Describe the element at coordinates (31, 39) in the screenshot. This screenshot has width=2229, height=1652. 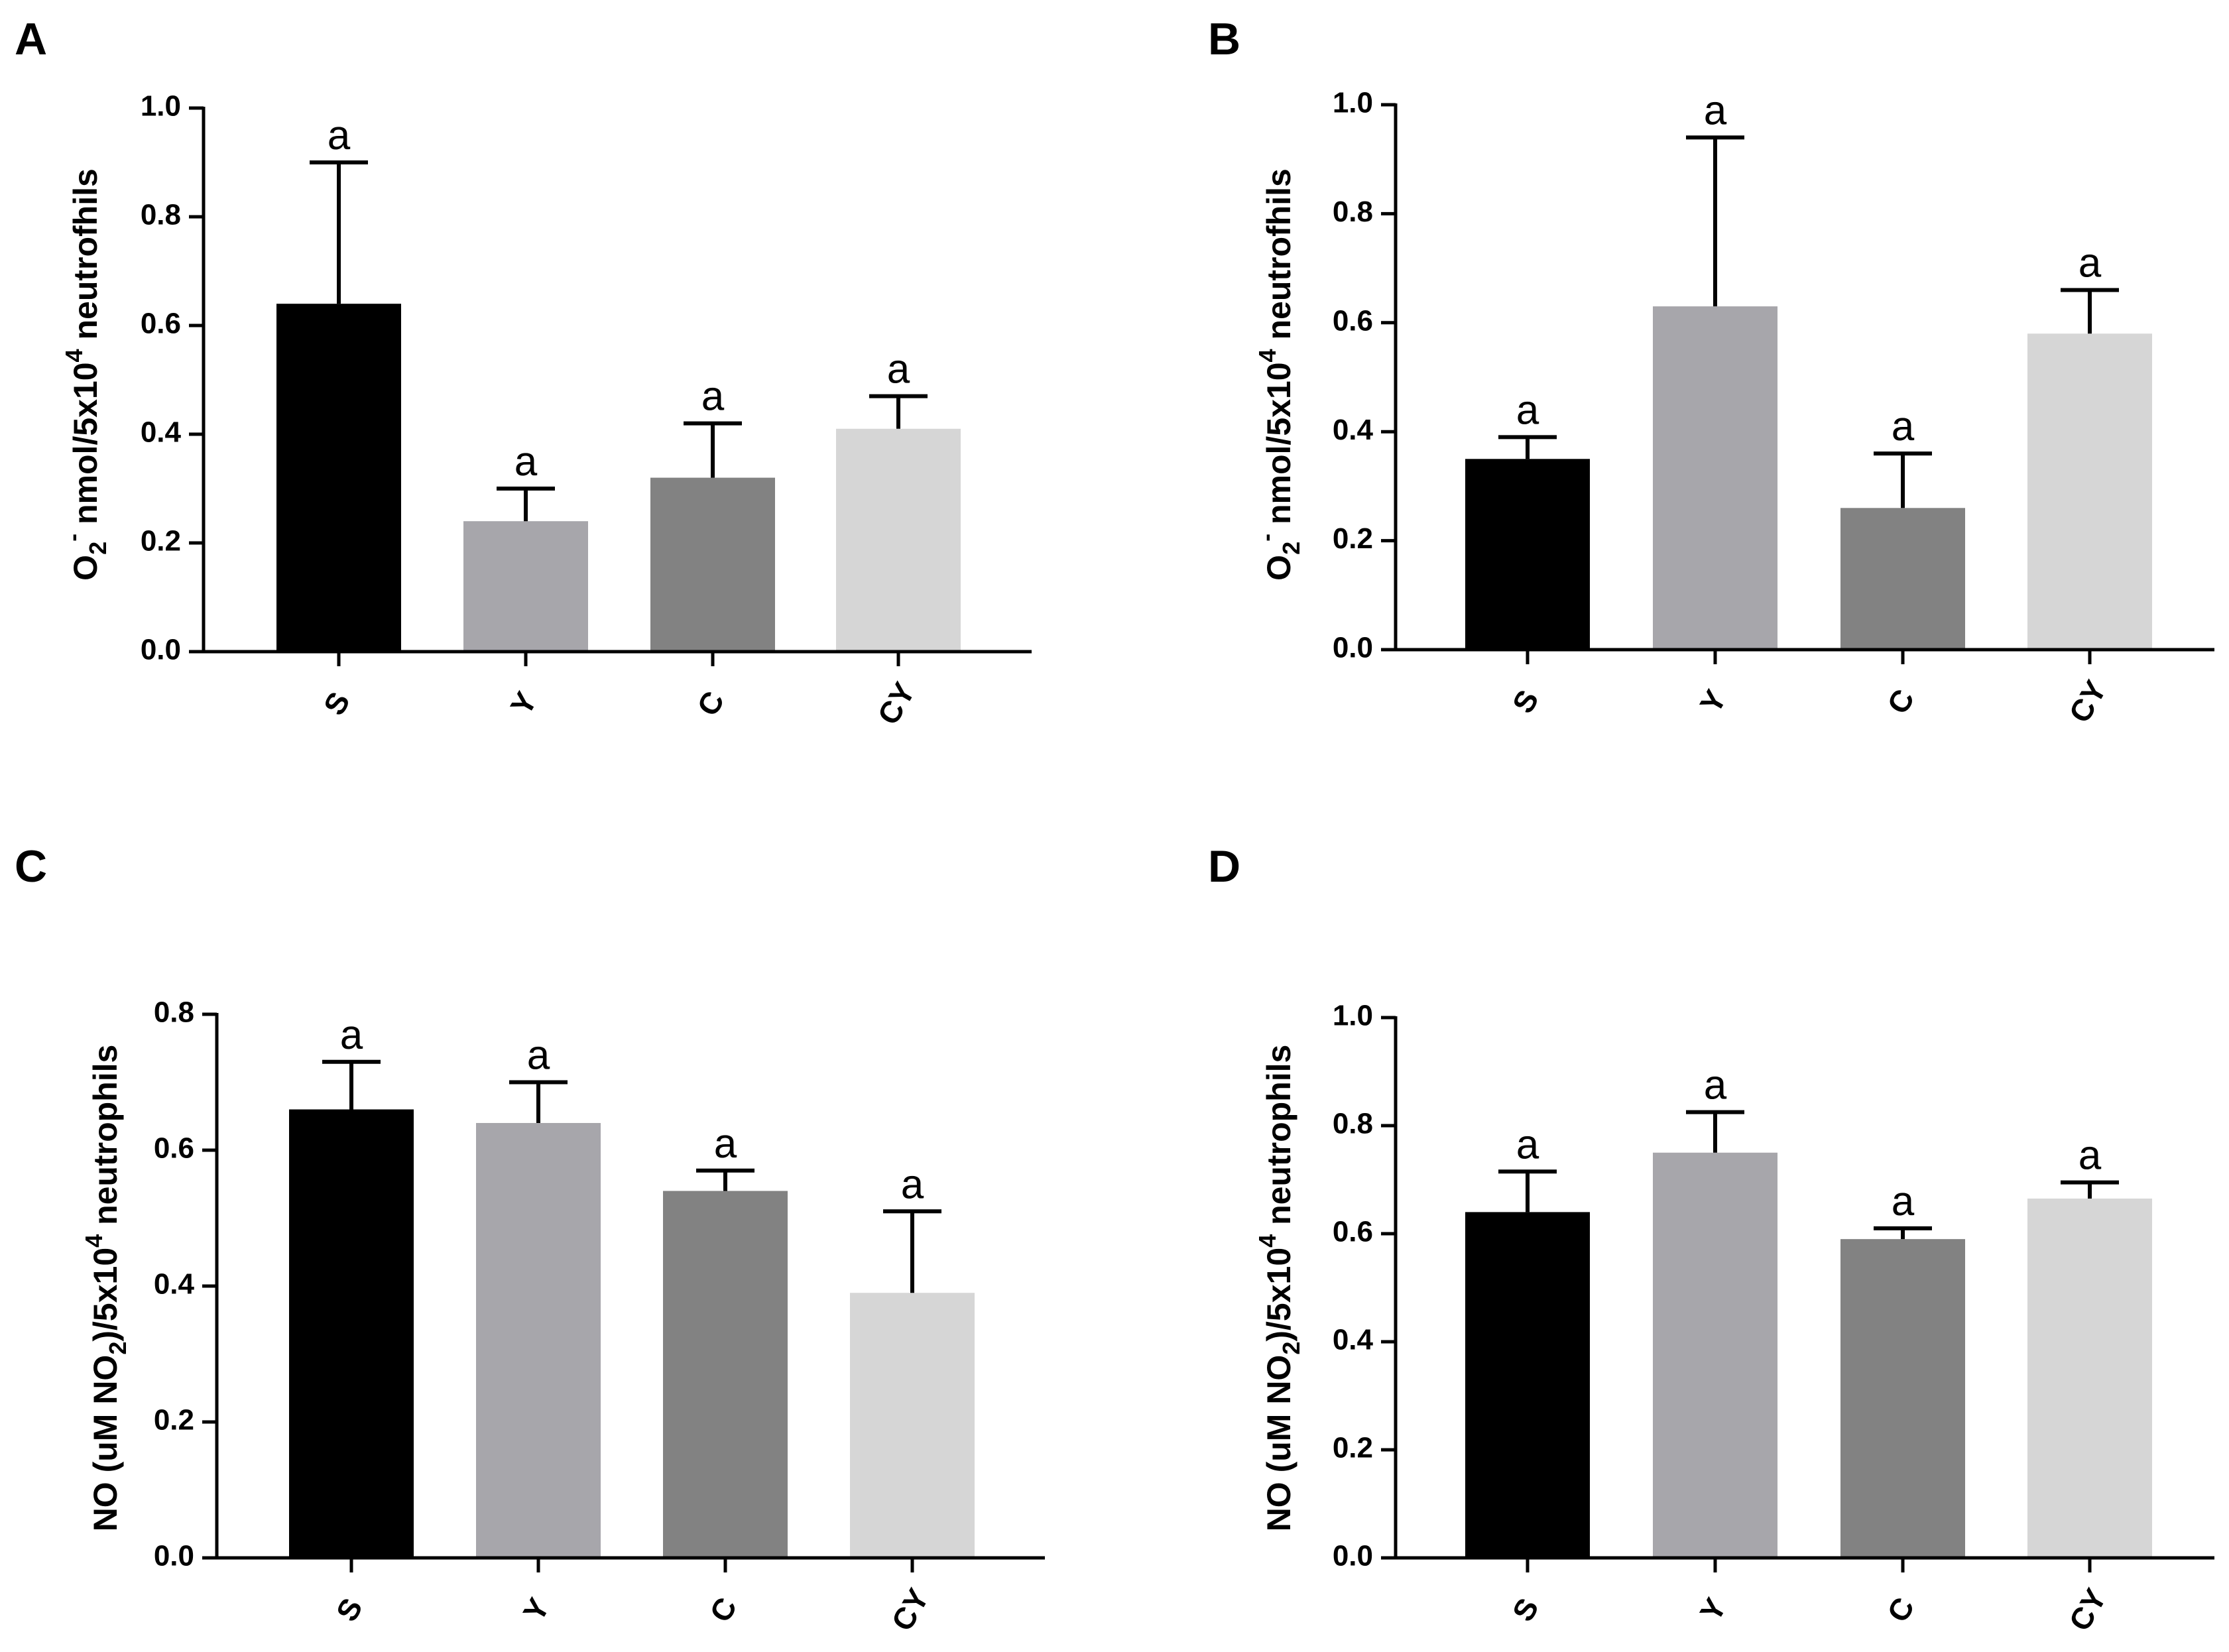
I see `panel-label: A` at that location.